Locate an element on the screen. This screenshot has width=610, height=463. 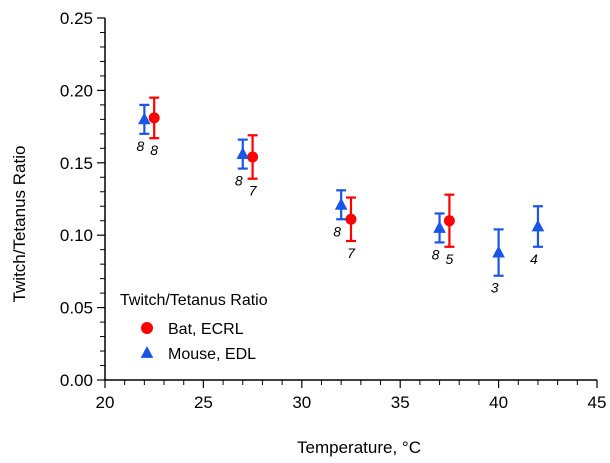
y-tick-label: 0.00 is located at coordinates (76, 380).